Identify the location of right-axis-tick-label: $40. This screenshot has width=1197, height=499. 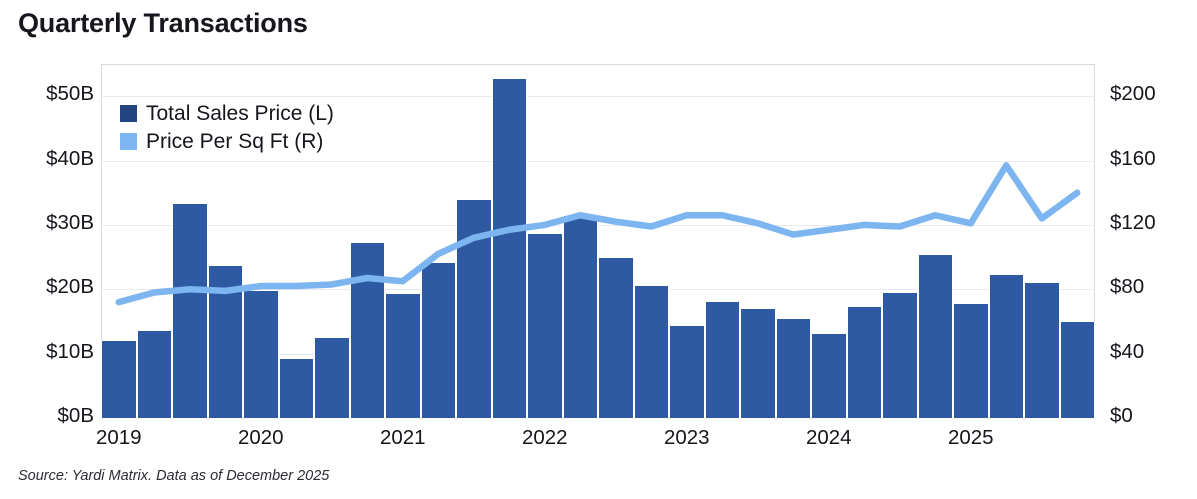
(1127, 351).